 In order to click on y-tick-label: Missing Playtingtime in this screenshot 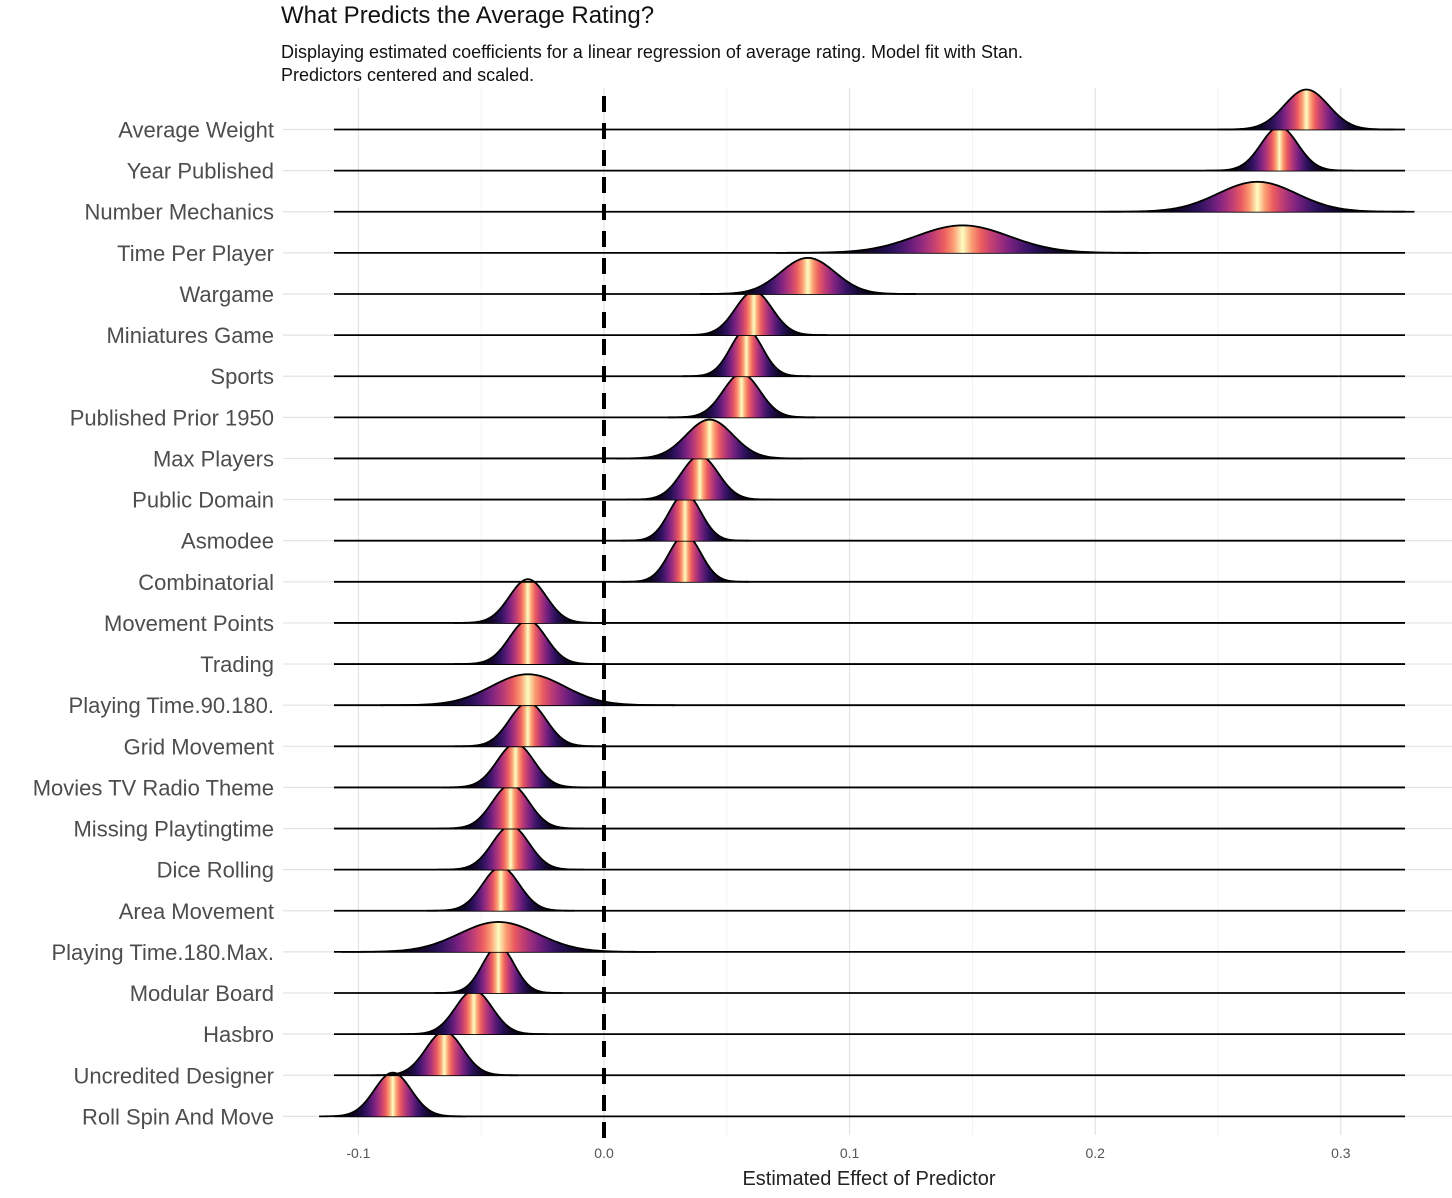, I will do `click(173, 829)`.